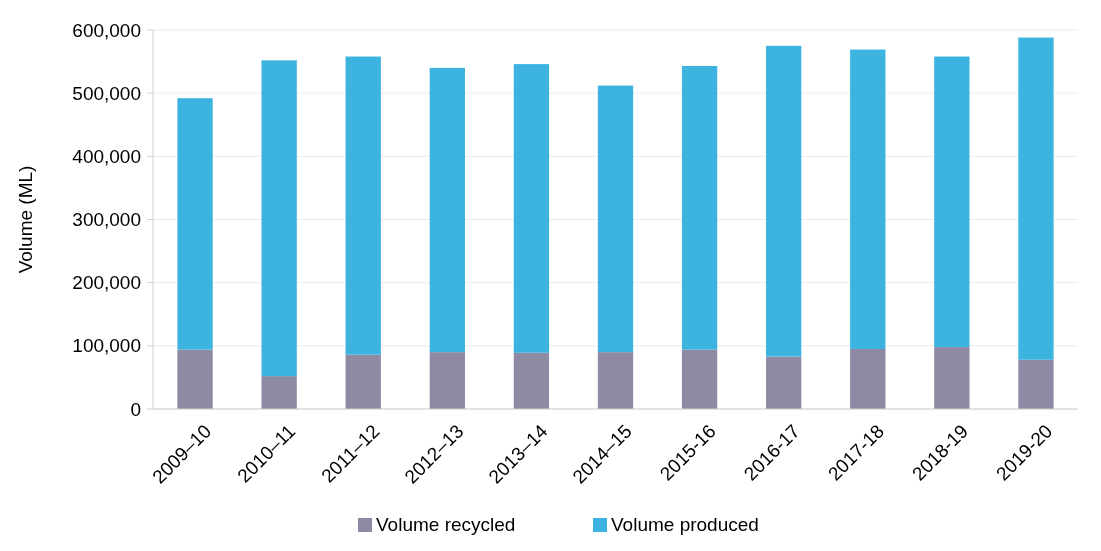 Image resolution: width=1101 pixels, height=551 pixels. What do you see at coordinates (106, 93) in the screenshot?
I see `y-tick-label: 500,000` at bounding box center [106, 93].